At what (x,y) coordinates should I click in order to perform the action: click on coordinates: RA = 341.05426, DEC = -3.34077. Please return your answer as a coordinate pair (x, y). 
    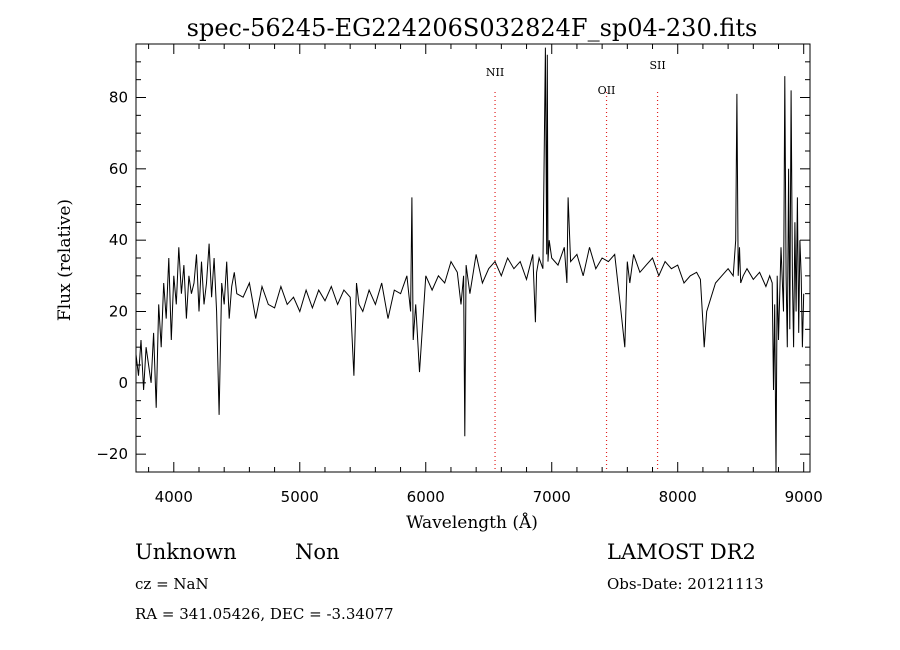
    Looking at the image, I should click on (264, 614).